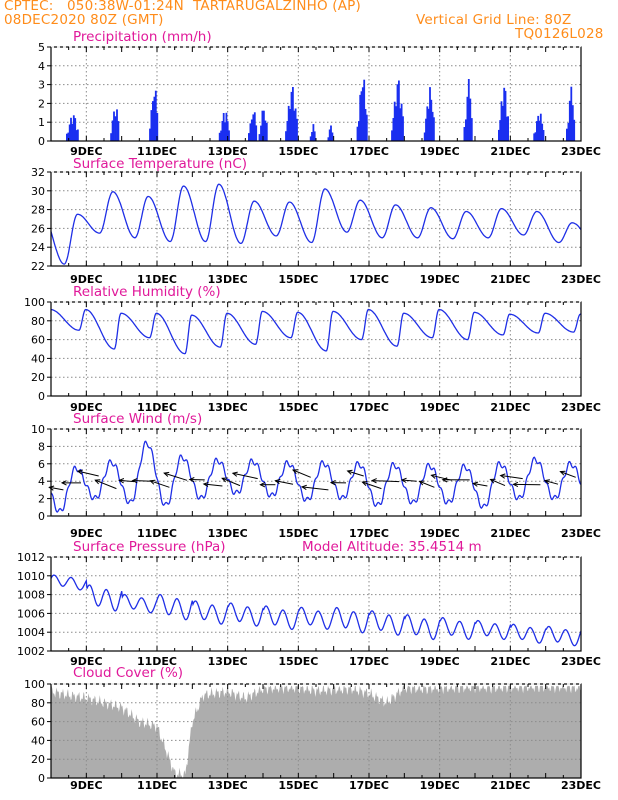 The height and width of the screenshot is (800, 618). What do you see at coordinates (147, 292) in the screenshot?
I see `panel-title: Relative Humidity (%)` at bounding box center [147, 292].